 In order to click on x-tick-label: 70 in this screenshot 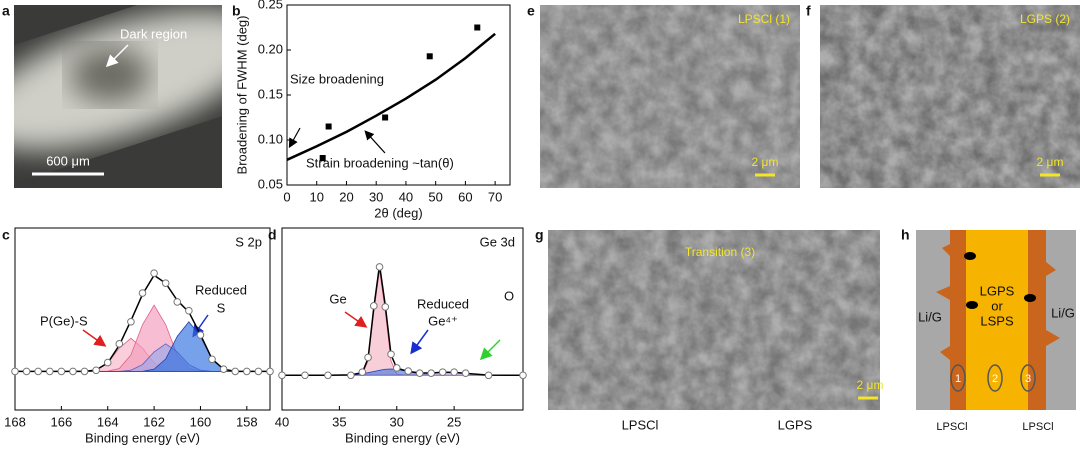, I will do `click(495, 196)`.